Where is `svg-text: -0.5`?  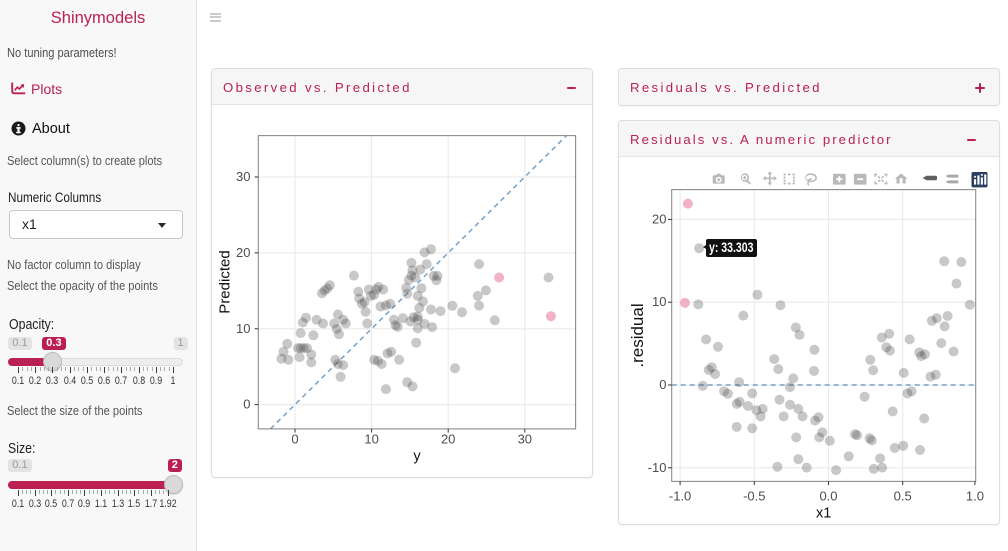 svg-text: -0.5 is located at coordinates (754, 496).